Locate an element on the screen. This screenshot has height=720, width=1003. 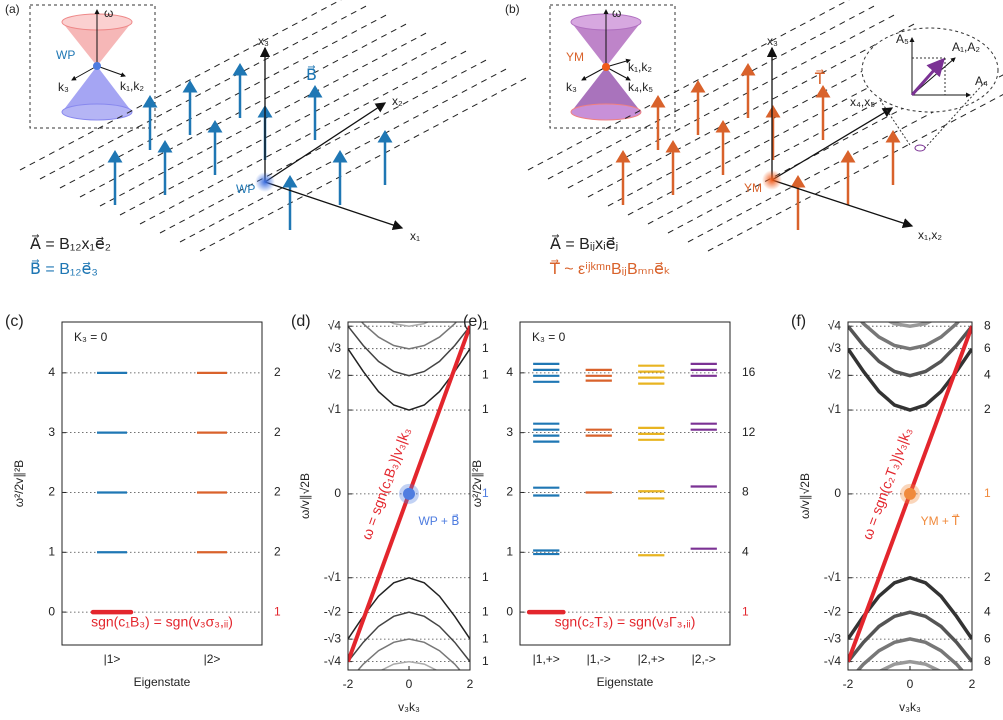
inset-label: k₁,k₂ is located at coordinates (640, 67).